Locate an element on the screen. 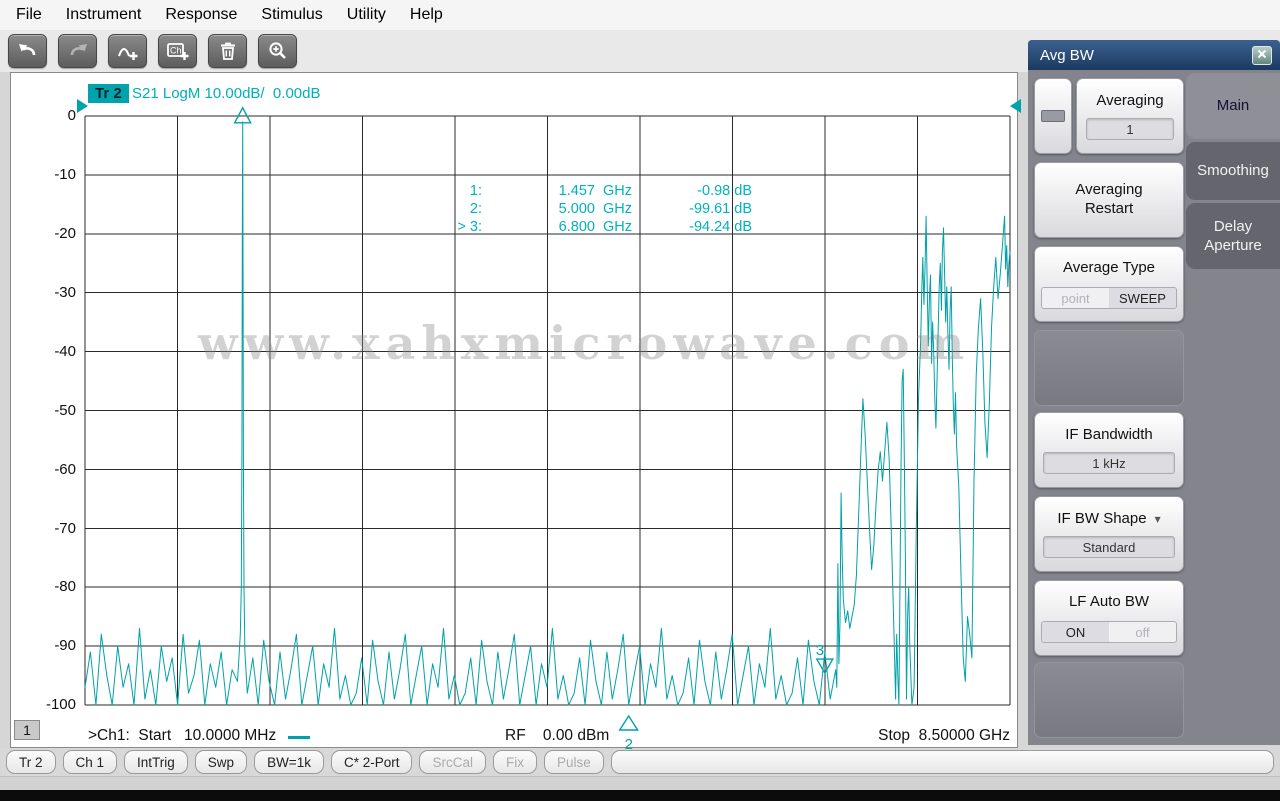  marker-id: 2: is located at coordinates (475, 209).